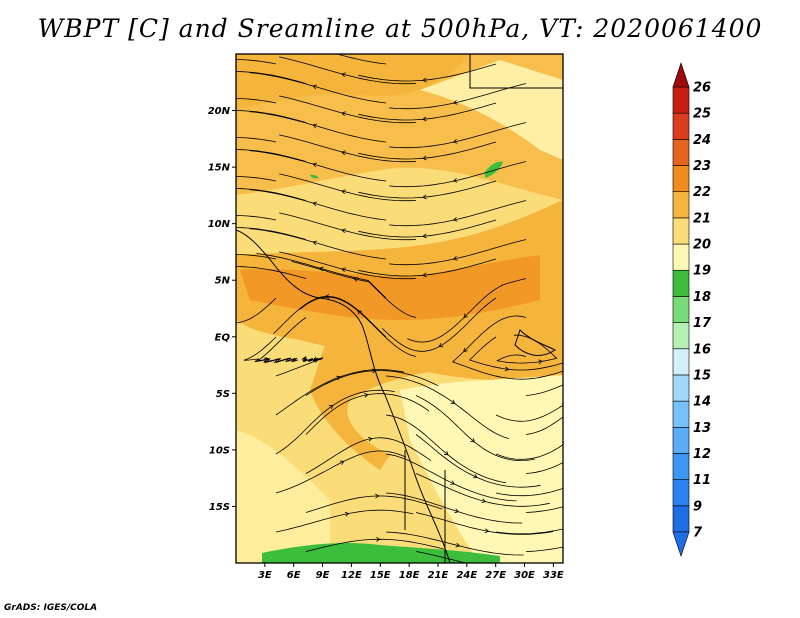 Image resolution: width=800 pixels, height=618 pixels. What do you see at coordinates (219, 168) in the screenshot?
I see `lat-tick-label: 15N` at bounding box center [219, 168].